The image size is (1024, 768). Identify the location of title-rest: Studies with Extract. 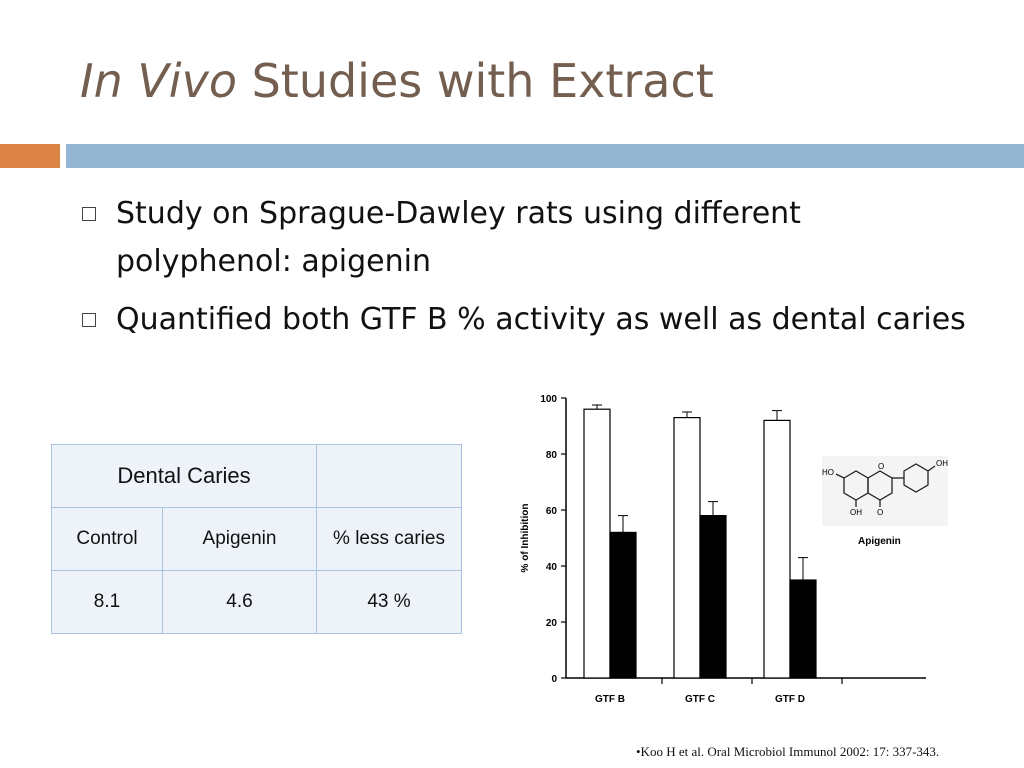
(482, 81).